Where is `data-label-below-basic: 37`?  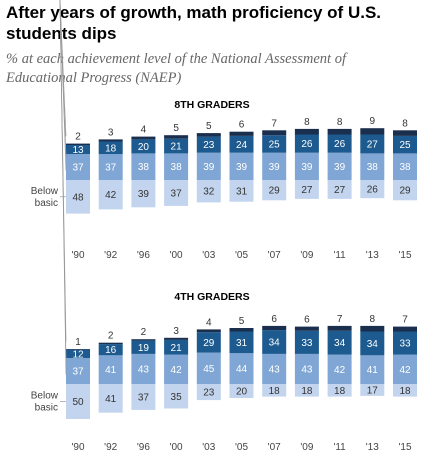
data-label-below-basic: 37 is located at coordinates (144, 397).